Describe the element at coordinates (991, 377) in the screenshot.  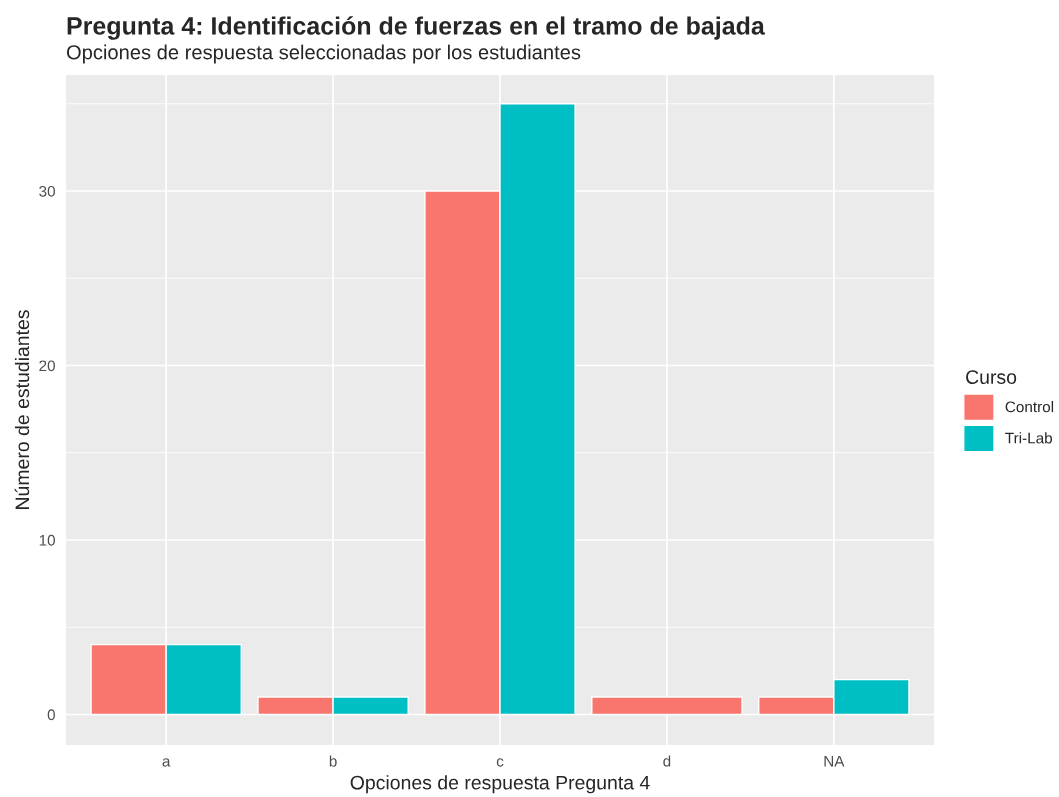
I see `legend-title: Curso` at that location.